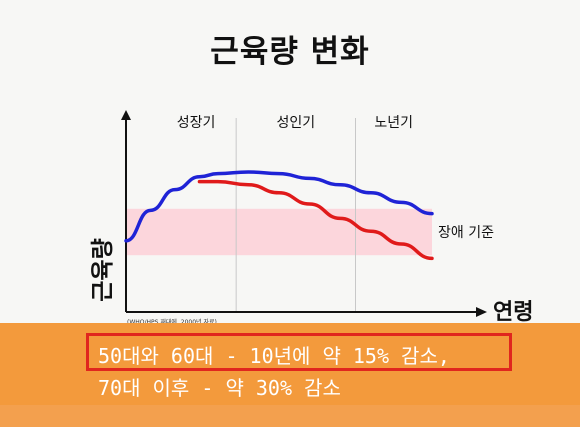  I want to click on note-line-1: 50대와 60대 - 10년에 약 15% 감소,, so click(274, 356).